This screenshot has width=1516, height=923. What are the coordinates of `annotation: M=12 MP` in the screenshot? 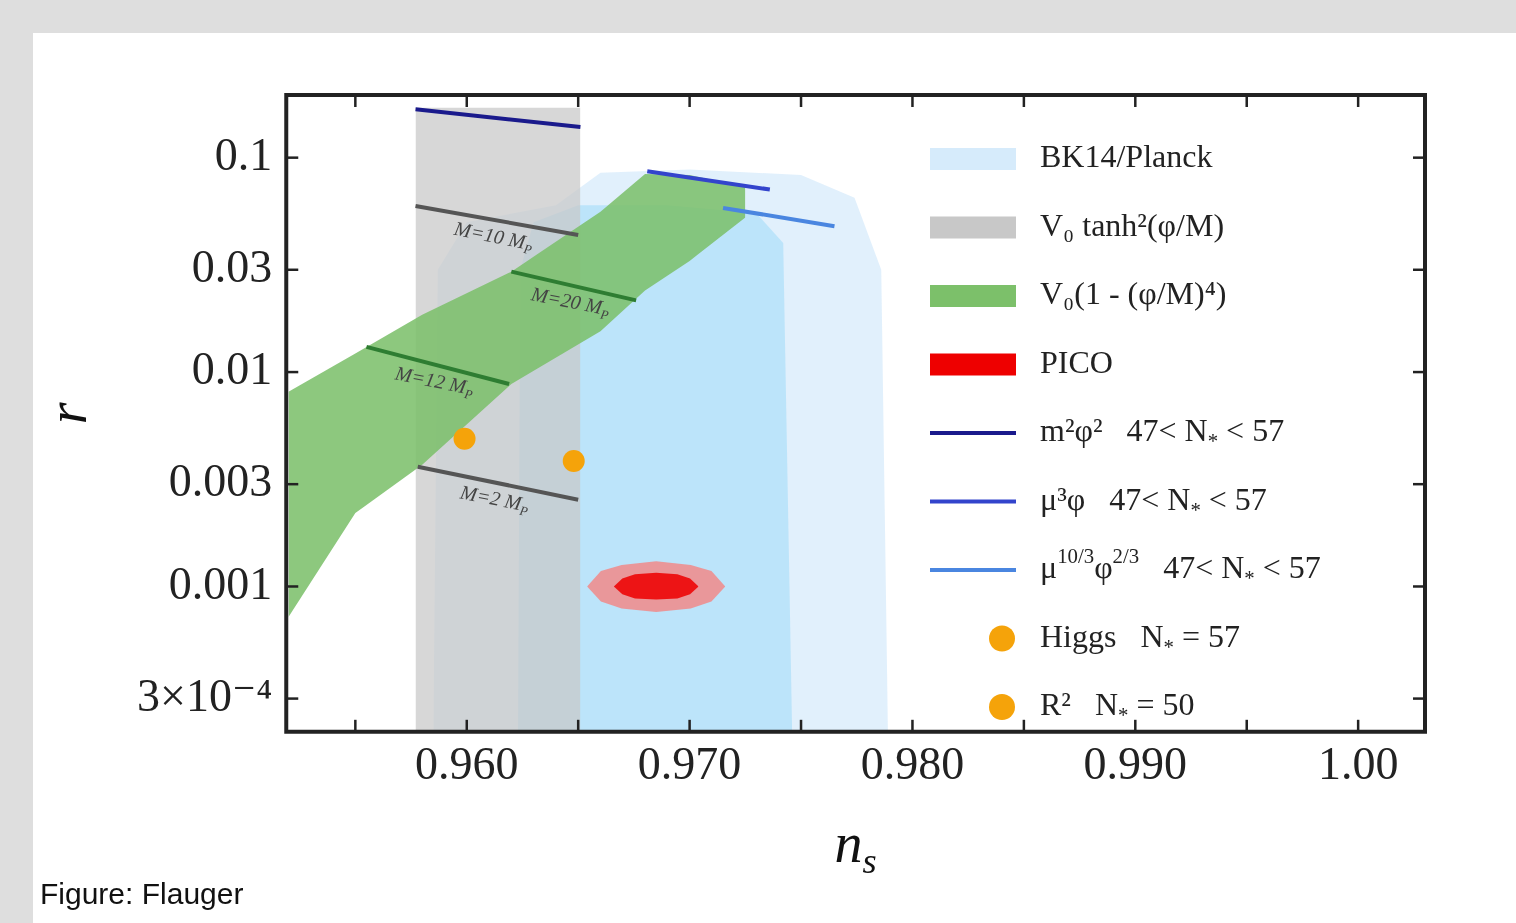 It's located at (433, 382).